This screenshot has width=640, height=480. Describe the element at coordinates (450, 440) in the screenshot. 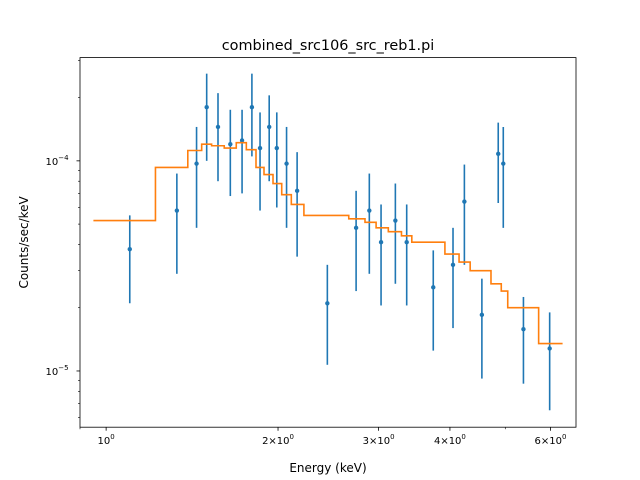

I see `x-tick-label: 4×100` at that location.